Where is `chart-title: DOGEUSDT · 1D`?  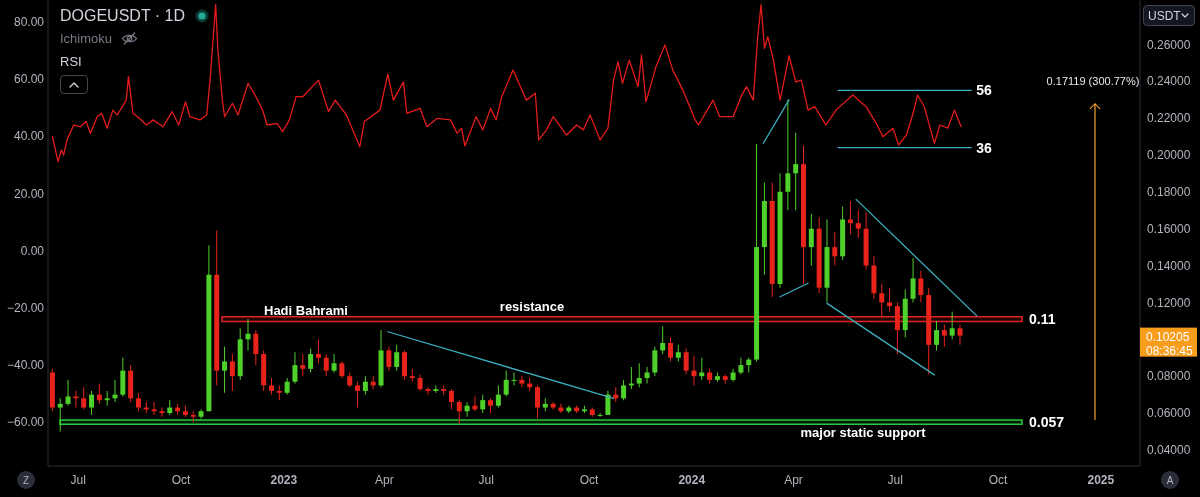 chart-title: DOGEUSDT · 1D is located at coordinates (123, 15).